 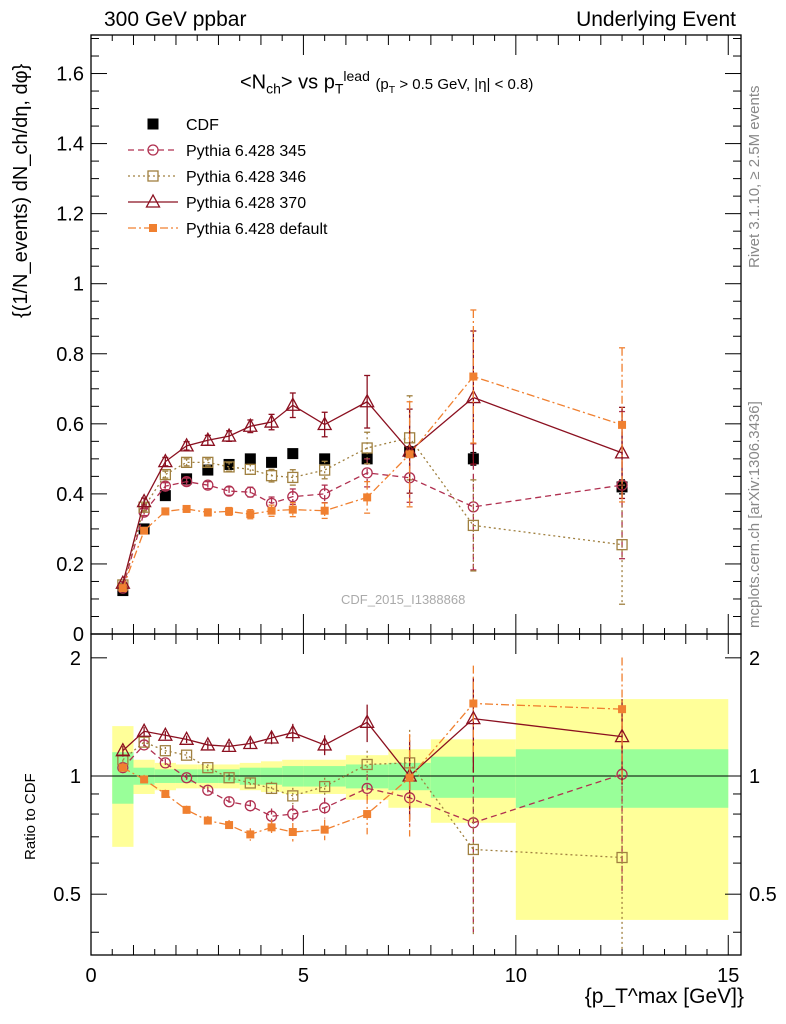 What do you see at coordinates (70, 565) in the screenshot?
I see `main-y-tick-label: 0.2` at bounding box center [70, 565].